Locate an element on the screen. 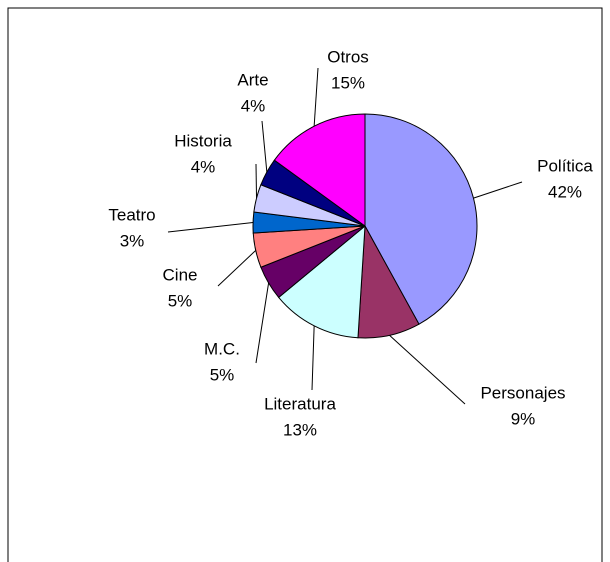 Image resolution: width=610 pixels, height=562 pixels. slice-label: Política is located at coordinates (565, 165).